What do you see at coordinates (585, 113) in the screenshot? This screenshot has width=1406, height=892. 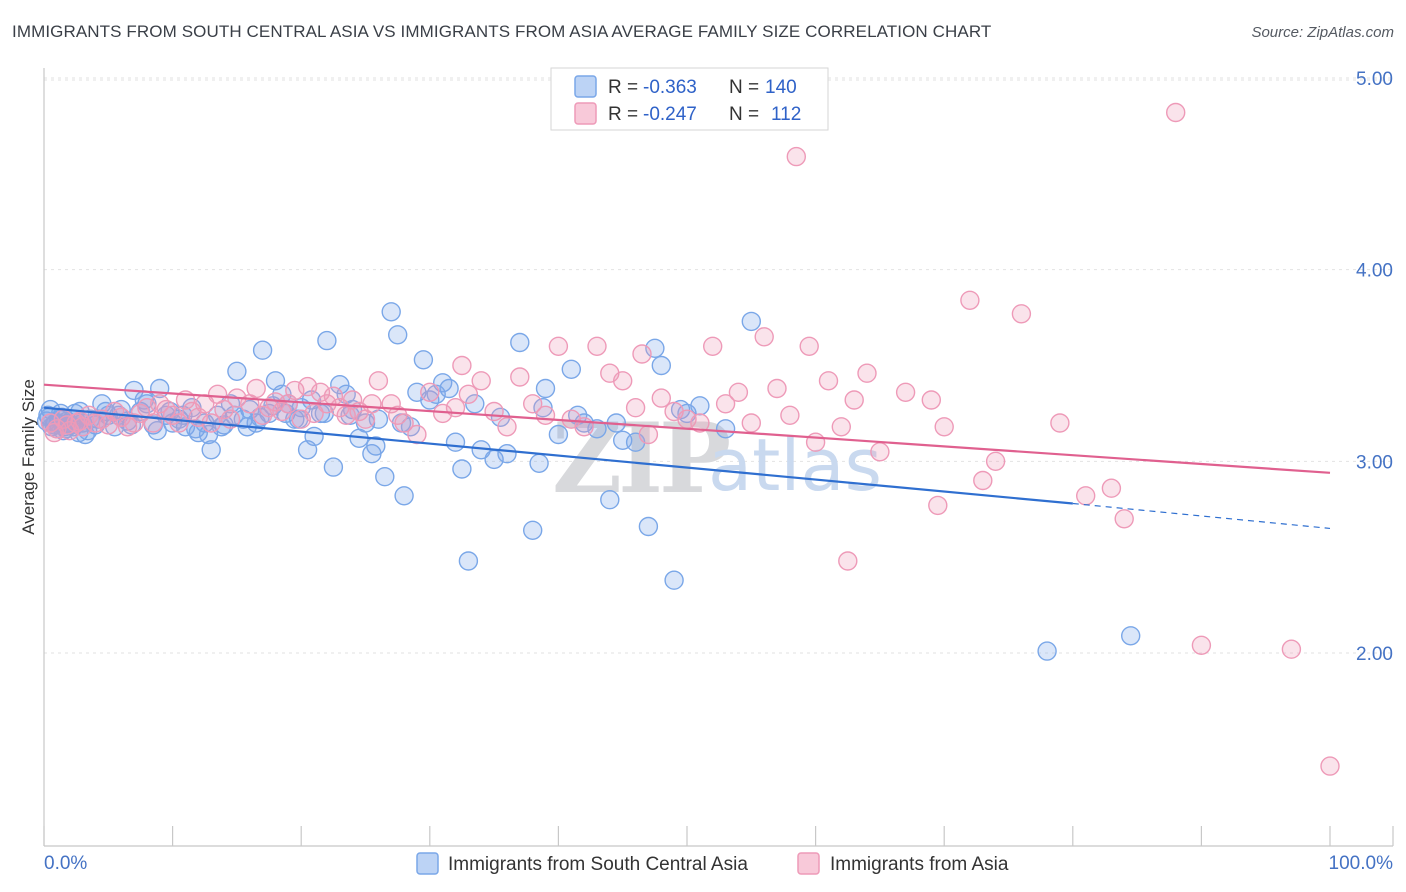 I see `legend-swatch-asia` at bounding box center [585, 113].